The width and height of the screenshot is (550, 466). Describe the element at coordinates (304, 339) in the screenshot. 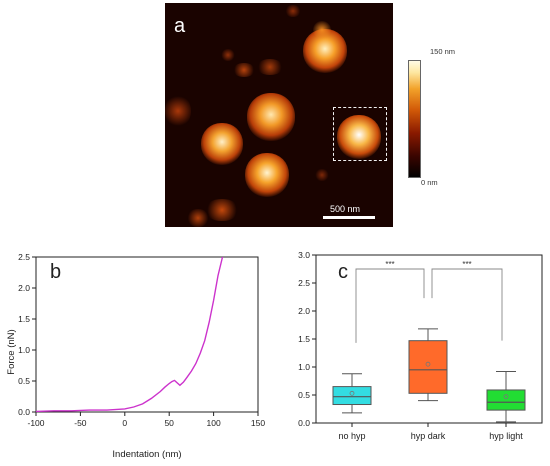

I see `chart-c-ytick-label: 1.5` at that location.